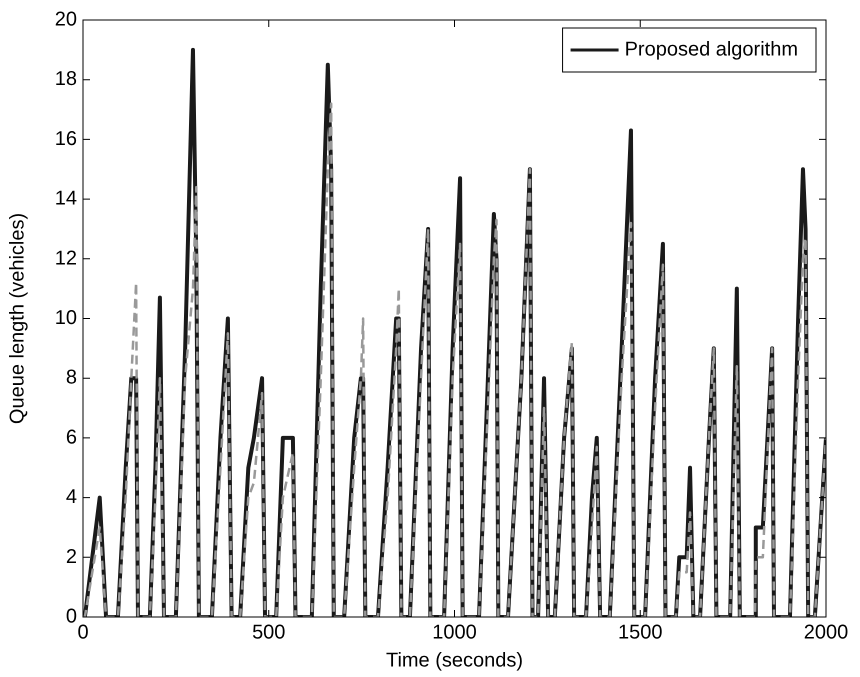 The width and height of the screenshot is (860, 677). Describe the element at coordinates (71, 557) in the screenshot. I see `y-tick-label: 2` at that location.